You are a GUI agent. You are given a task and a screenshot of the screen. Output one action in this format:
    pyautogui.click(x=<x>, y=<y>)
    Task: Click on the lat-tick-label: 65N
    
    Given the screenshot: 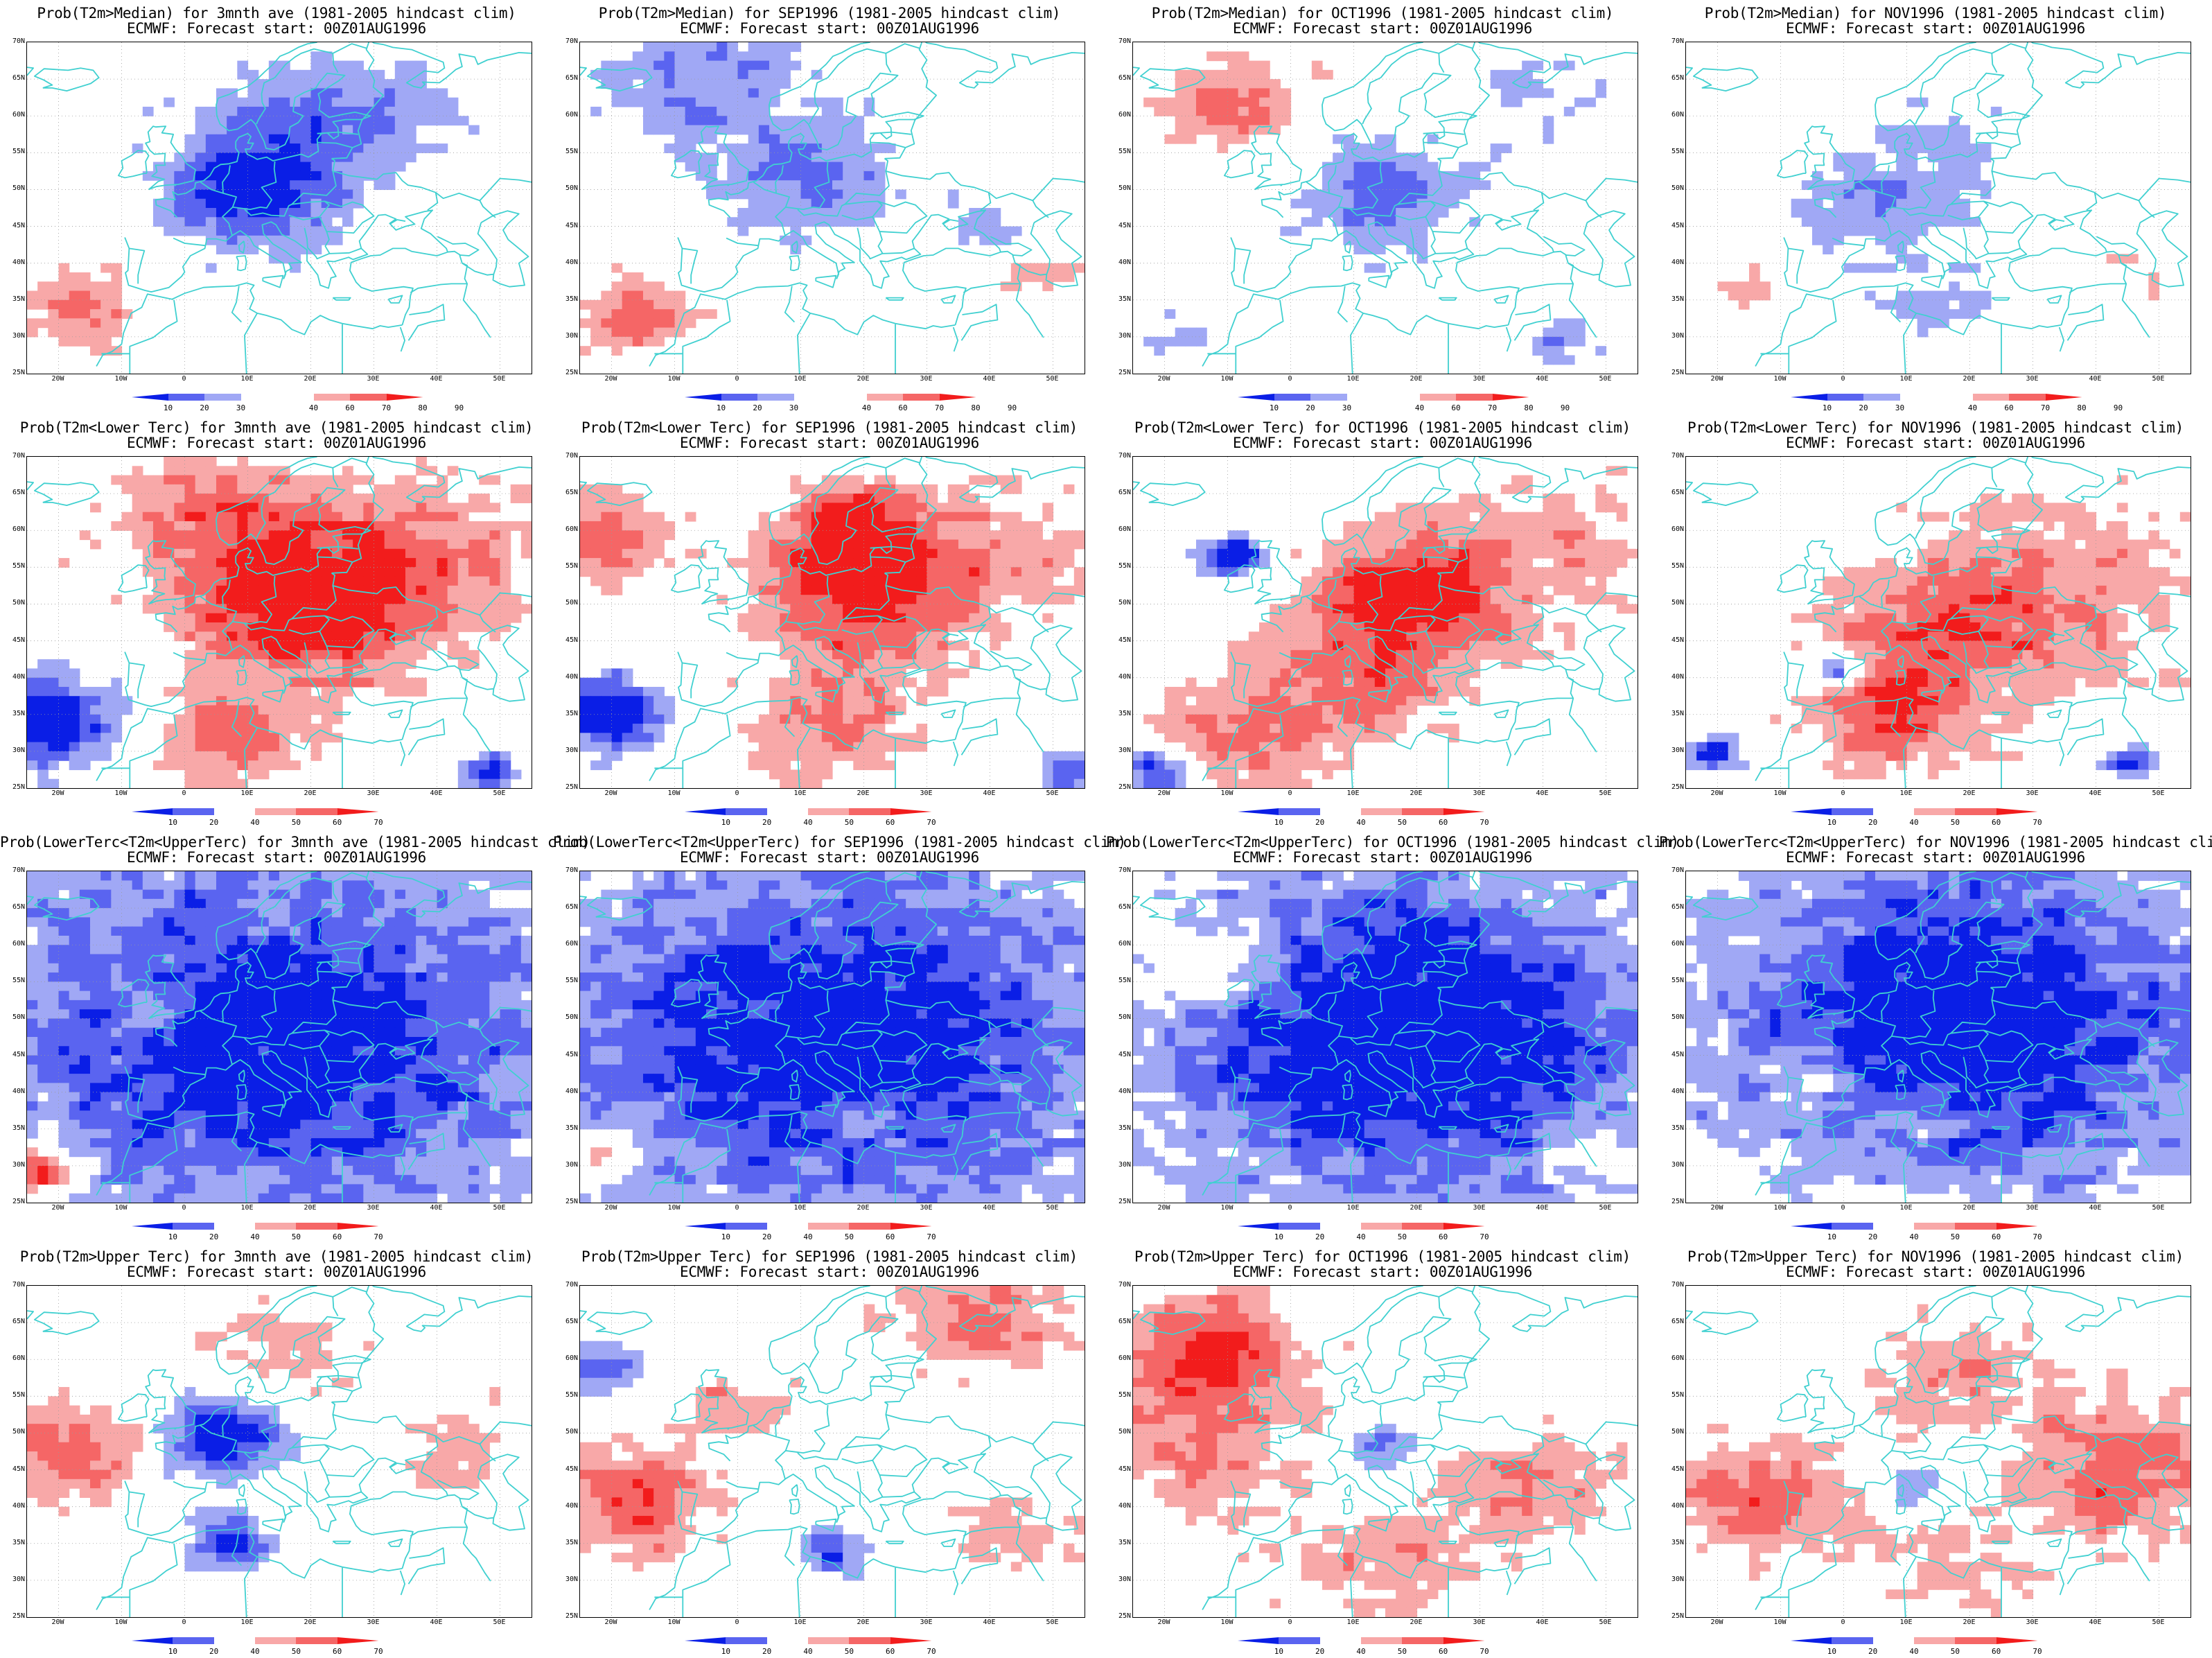 What is the action you would take?
    pyautogui.click(x=1677, y=78)
    